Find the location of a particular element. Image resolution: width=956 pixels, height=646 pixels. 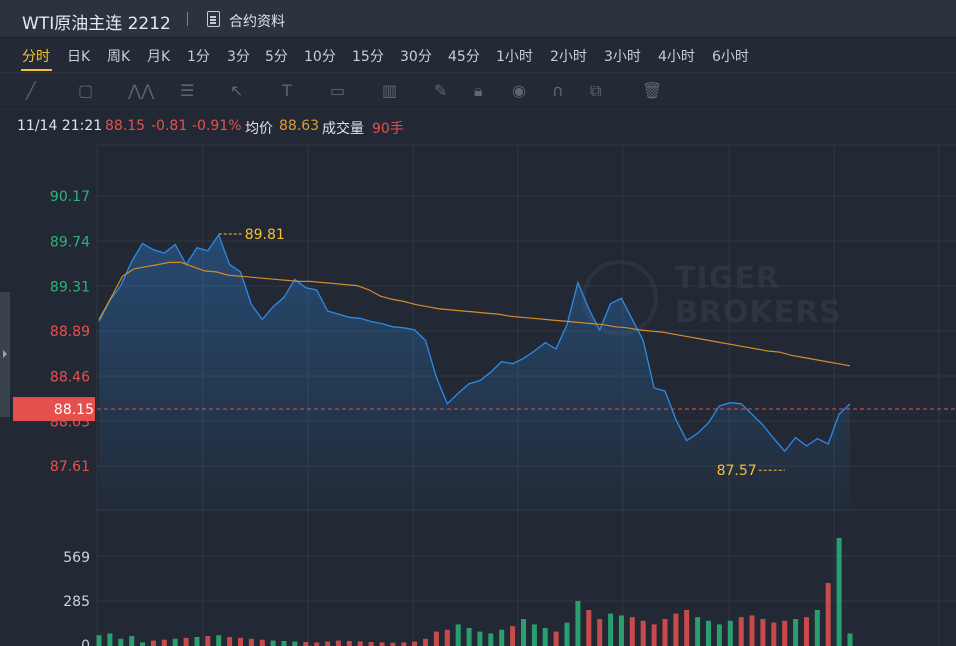

tab-3: 月K is located at coordinates (159, 57).